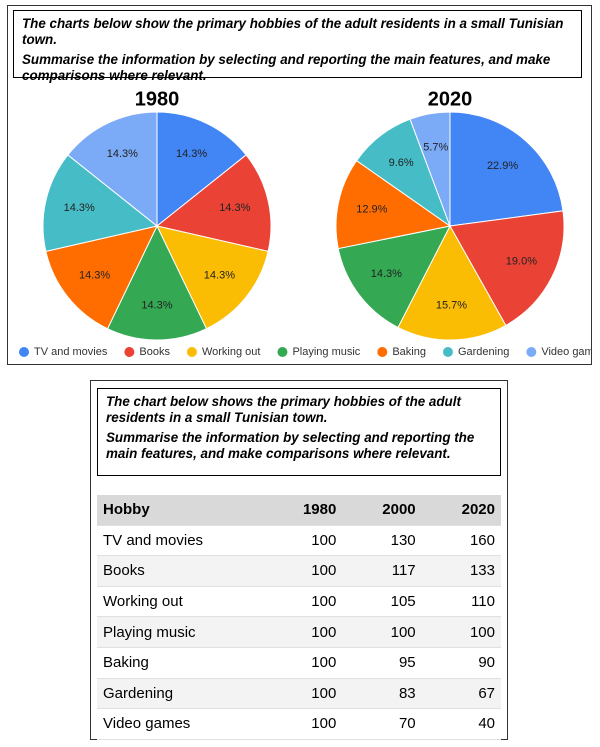 This screenshot has width=600, height=747. I want to click on legend-label: TV and movies, so click(71, 352).